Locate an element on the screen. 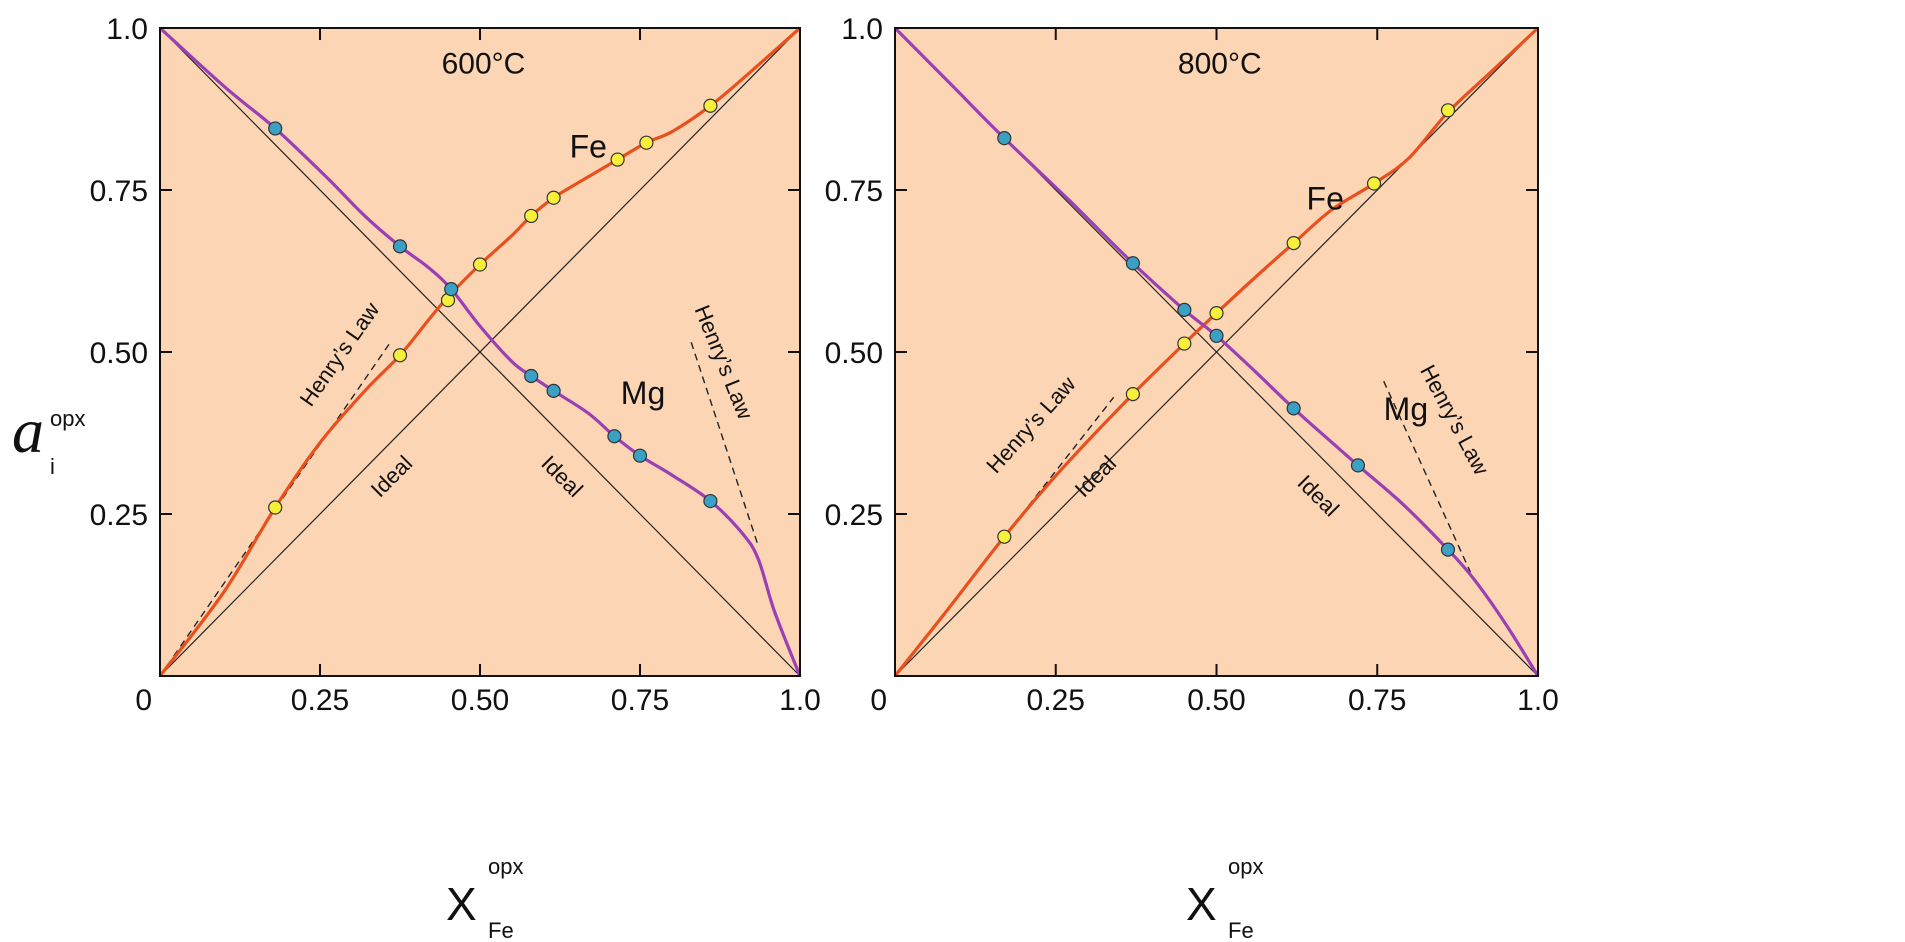 This screenshot has height=942, width=1905. temperature-label: 600°C is located at coordinates (484, 63).